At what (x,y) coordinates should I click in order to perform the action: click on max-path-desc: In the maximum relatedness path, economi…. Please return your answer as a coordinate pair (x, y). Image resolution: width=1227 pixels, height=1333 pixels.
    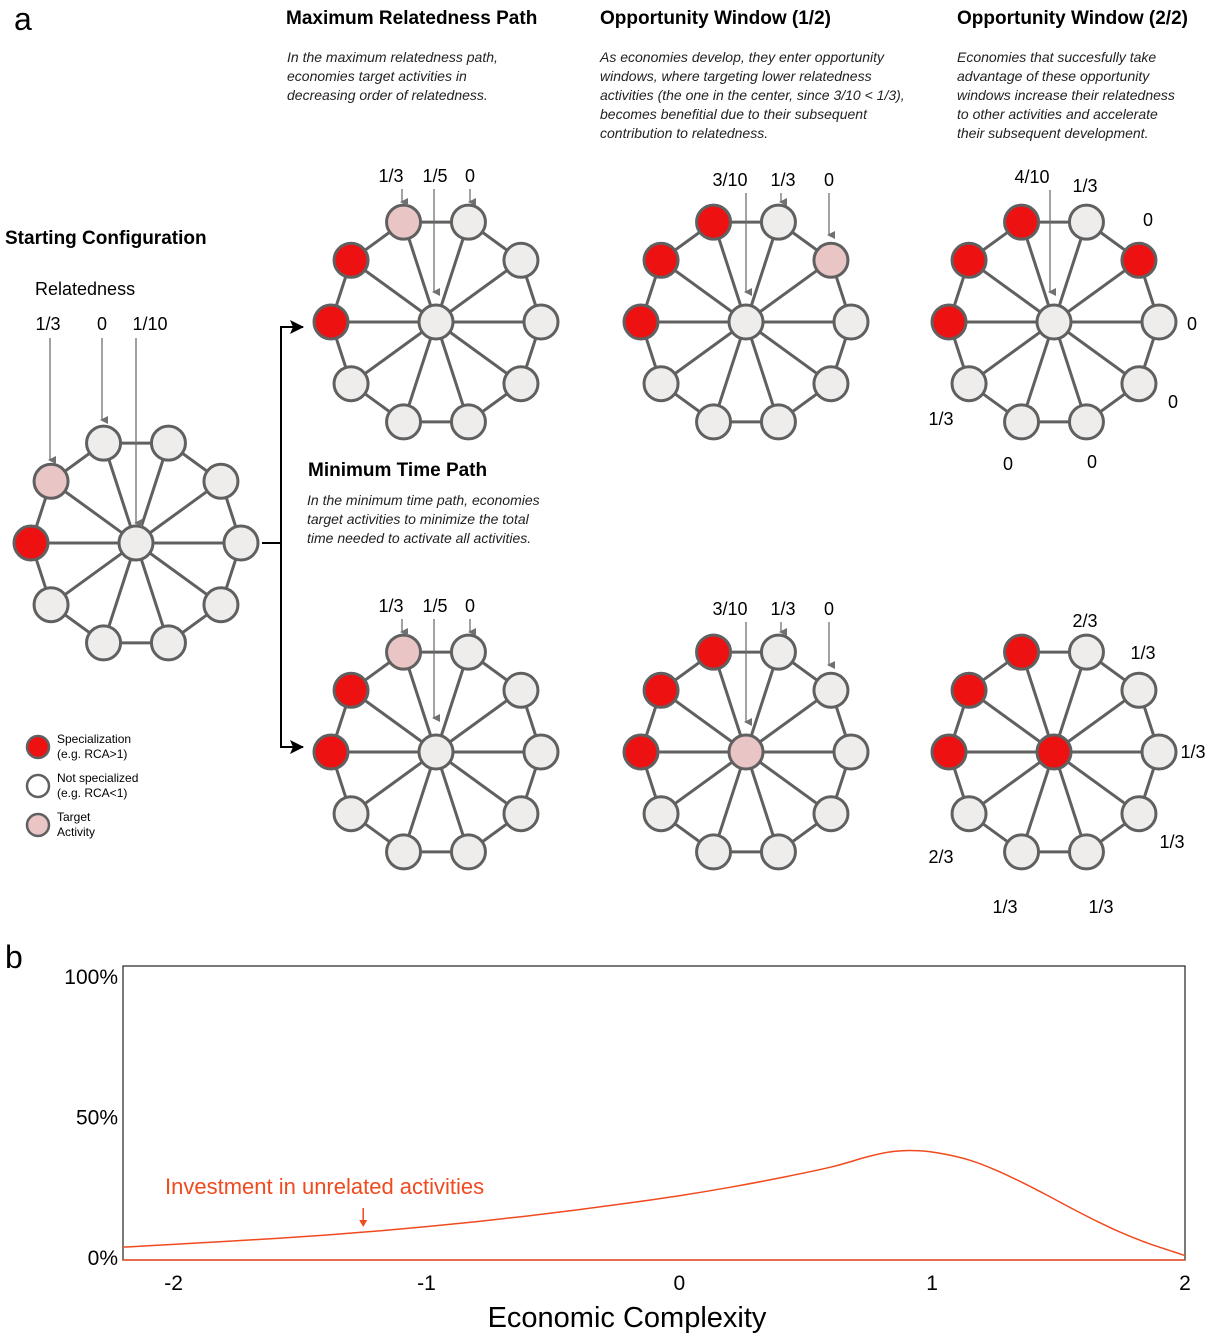
    Looking at the image, I should click on (394, 76).